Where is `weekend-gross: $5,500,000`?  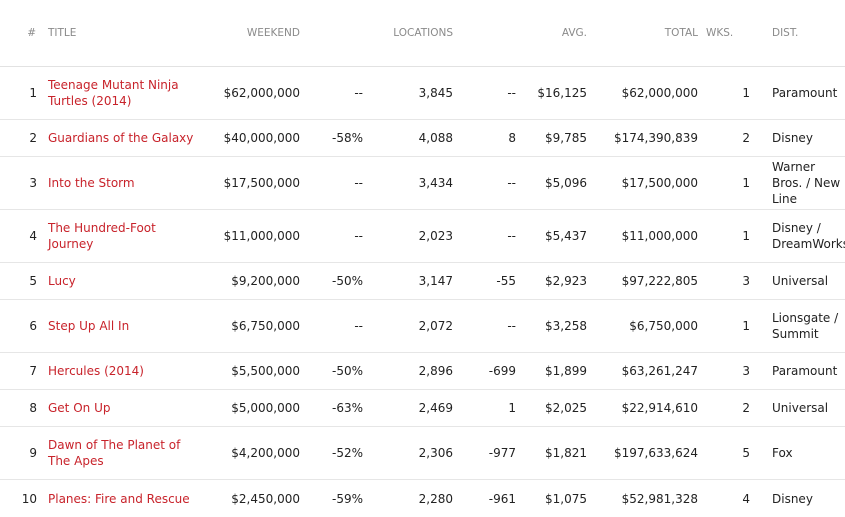 weekend-gross: $5,500,000 is located at coordinates (254, 371).